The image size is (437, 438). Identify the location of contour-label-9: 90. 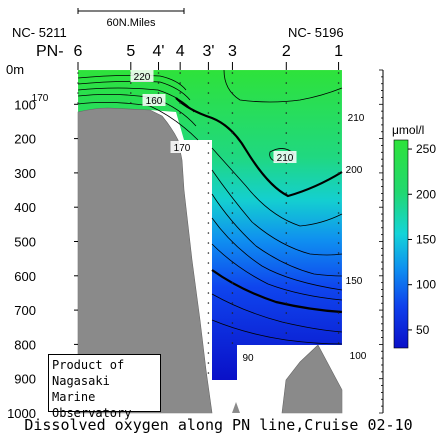
(248, 358).